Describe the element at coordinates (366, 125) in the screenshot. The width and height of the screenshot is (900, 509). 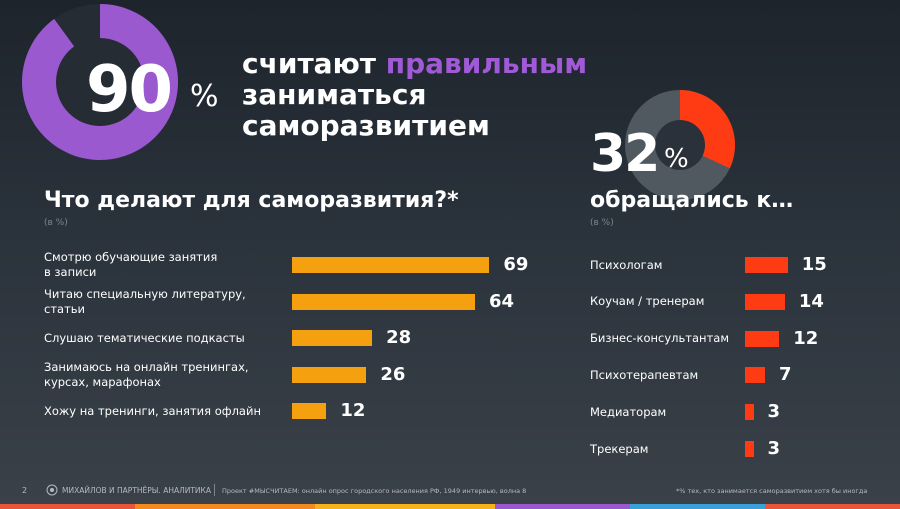
I see `headline-line-3: саморазвитием` at that location.